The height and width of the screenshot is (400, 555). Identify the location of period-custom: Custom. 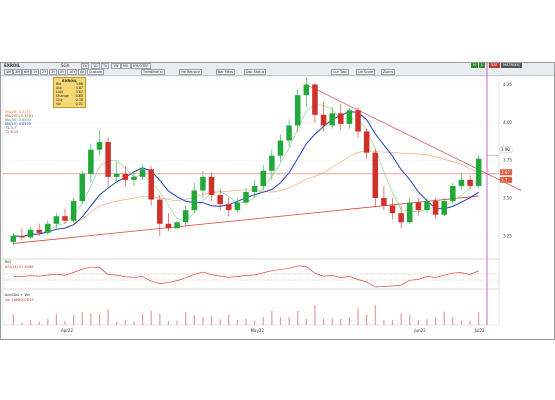
(95, 72).